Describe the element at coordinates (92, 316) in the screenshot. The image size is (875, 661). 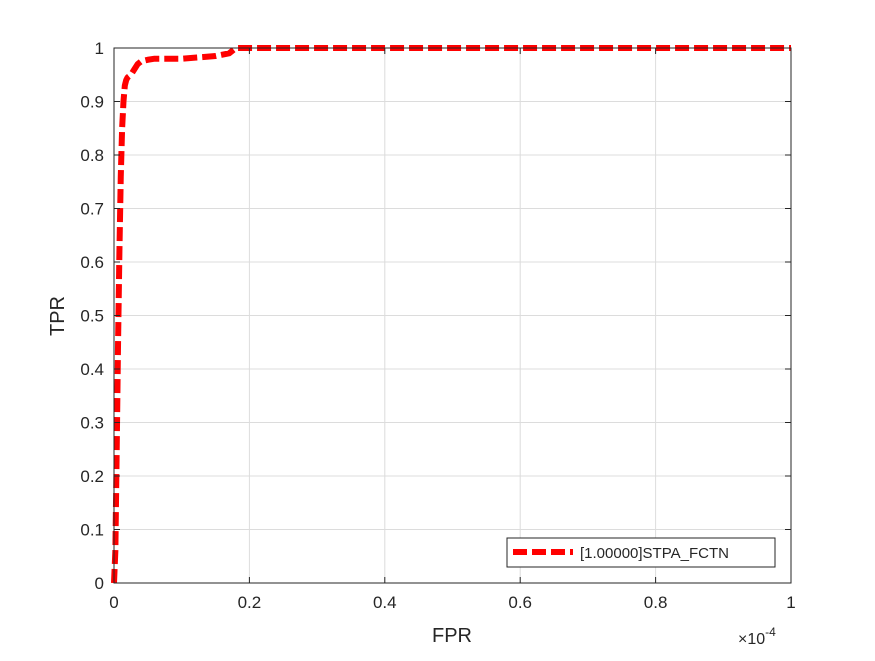
I see `y-tick-label: 0.5` at that location.